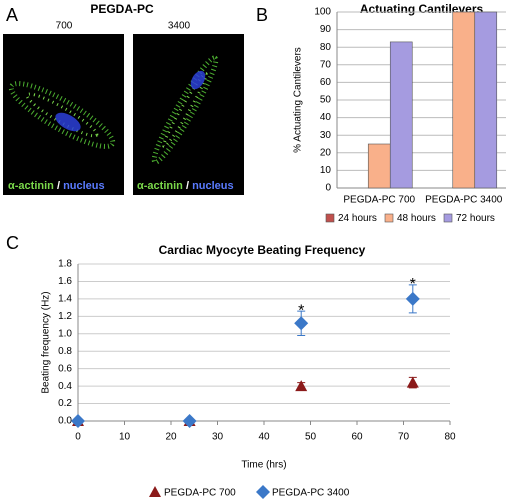 This screenshot has width=520, height=504. What do you see at coordinates (65, 386) in the screenshot?
I see `y-tick-label: 0.4` at bounding box center [65, 386].